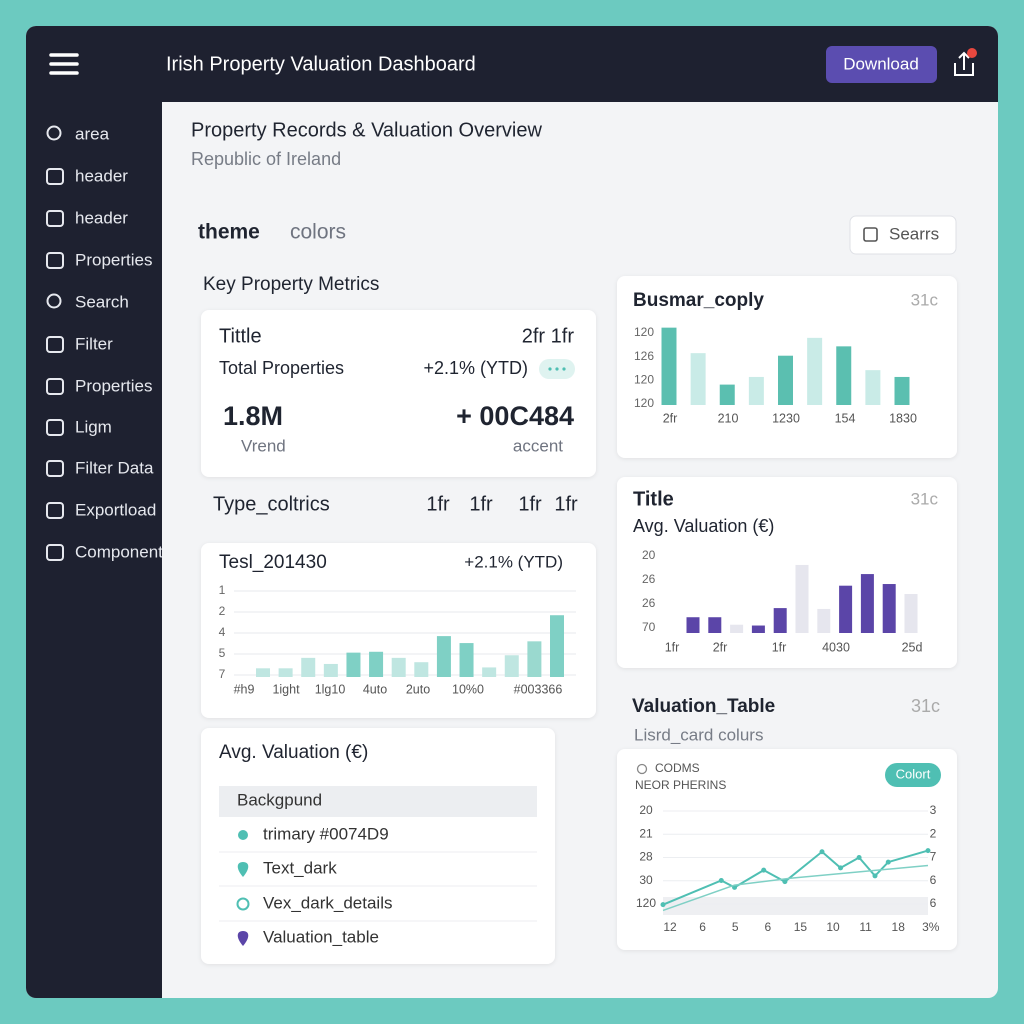  Describe the element at coordinates (321, 64) in the screenshot. I see `app-title: Irish Property Valuation Dashboard` at that location.